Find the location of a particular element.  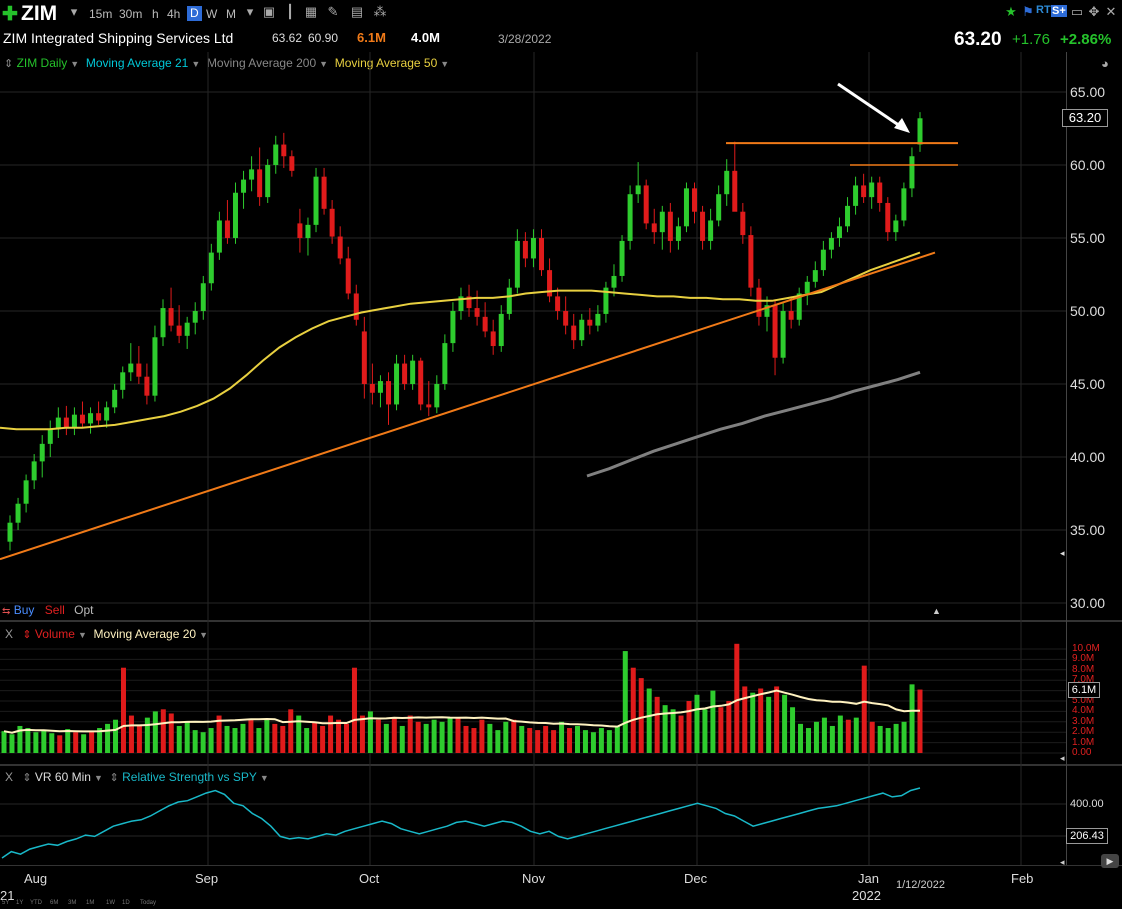

legend-volume: Volume is located at coordinates (54, 634).